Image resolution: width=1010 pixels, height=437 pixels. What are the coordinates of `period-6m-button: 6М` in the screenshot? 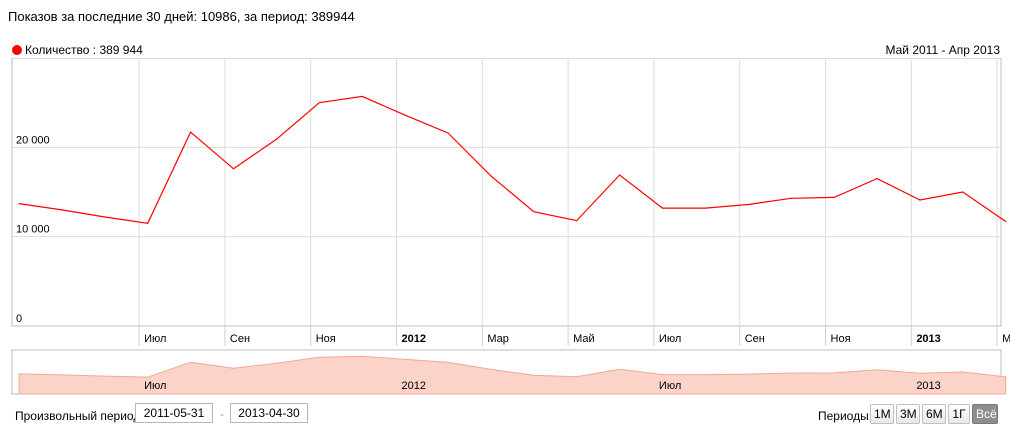 It's located at (934, 414).